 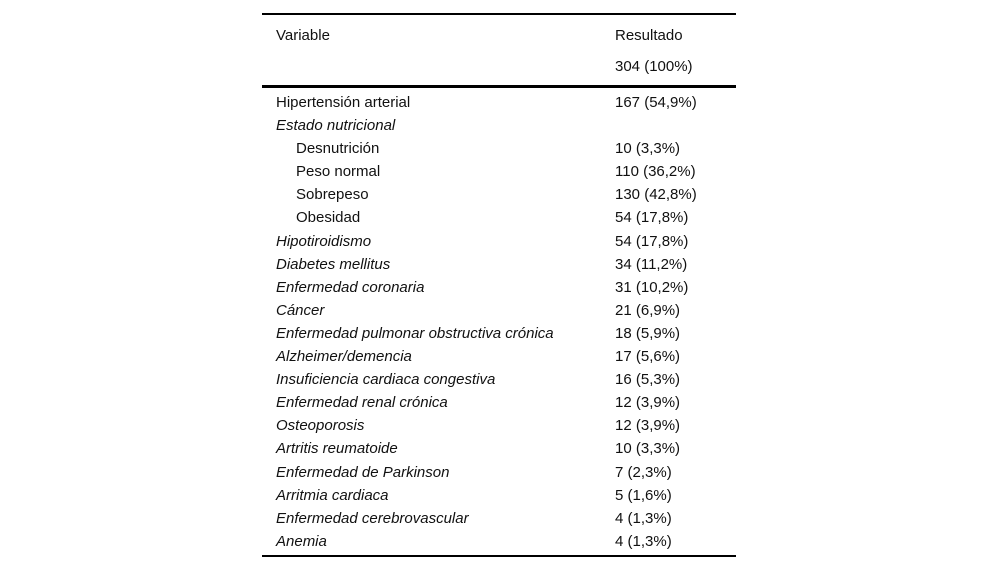 What do you see at coordinates (362, 403) in the screenshot?
I see `row-label: Enfermedad renal crónica` at bounding box center [362, 403].